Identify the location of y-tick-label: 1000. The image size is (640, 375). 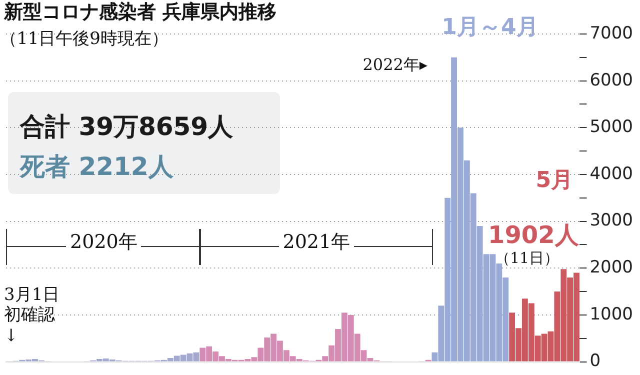
(611, 314).